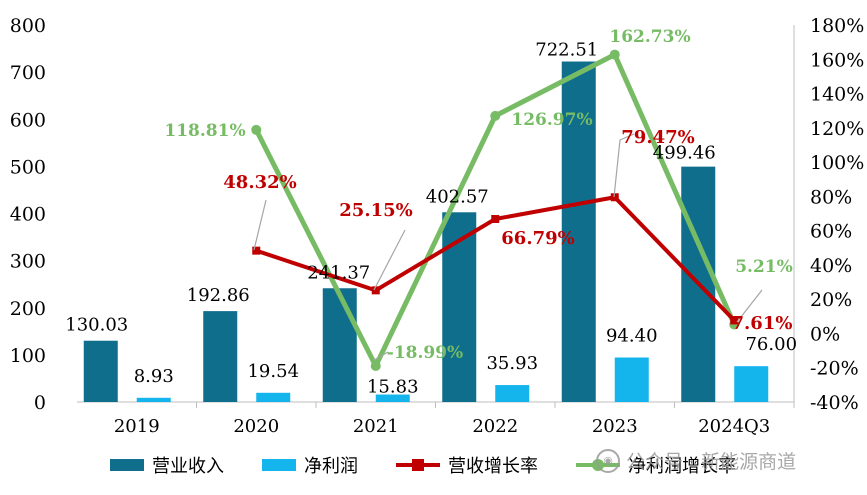  What do you see at coordinates (28, 262) in the screenshot?
I see `y-left-tick-label: 300` at bounding box center [28, 262].